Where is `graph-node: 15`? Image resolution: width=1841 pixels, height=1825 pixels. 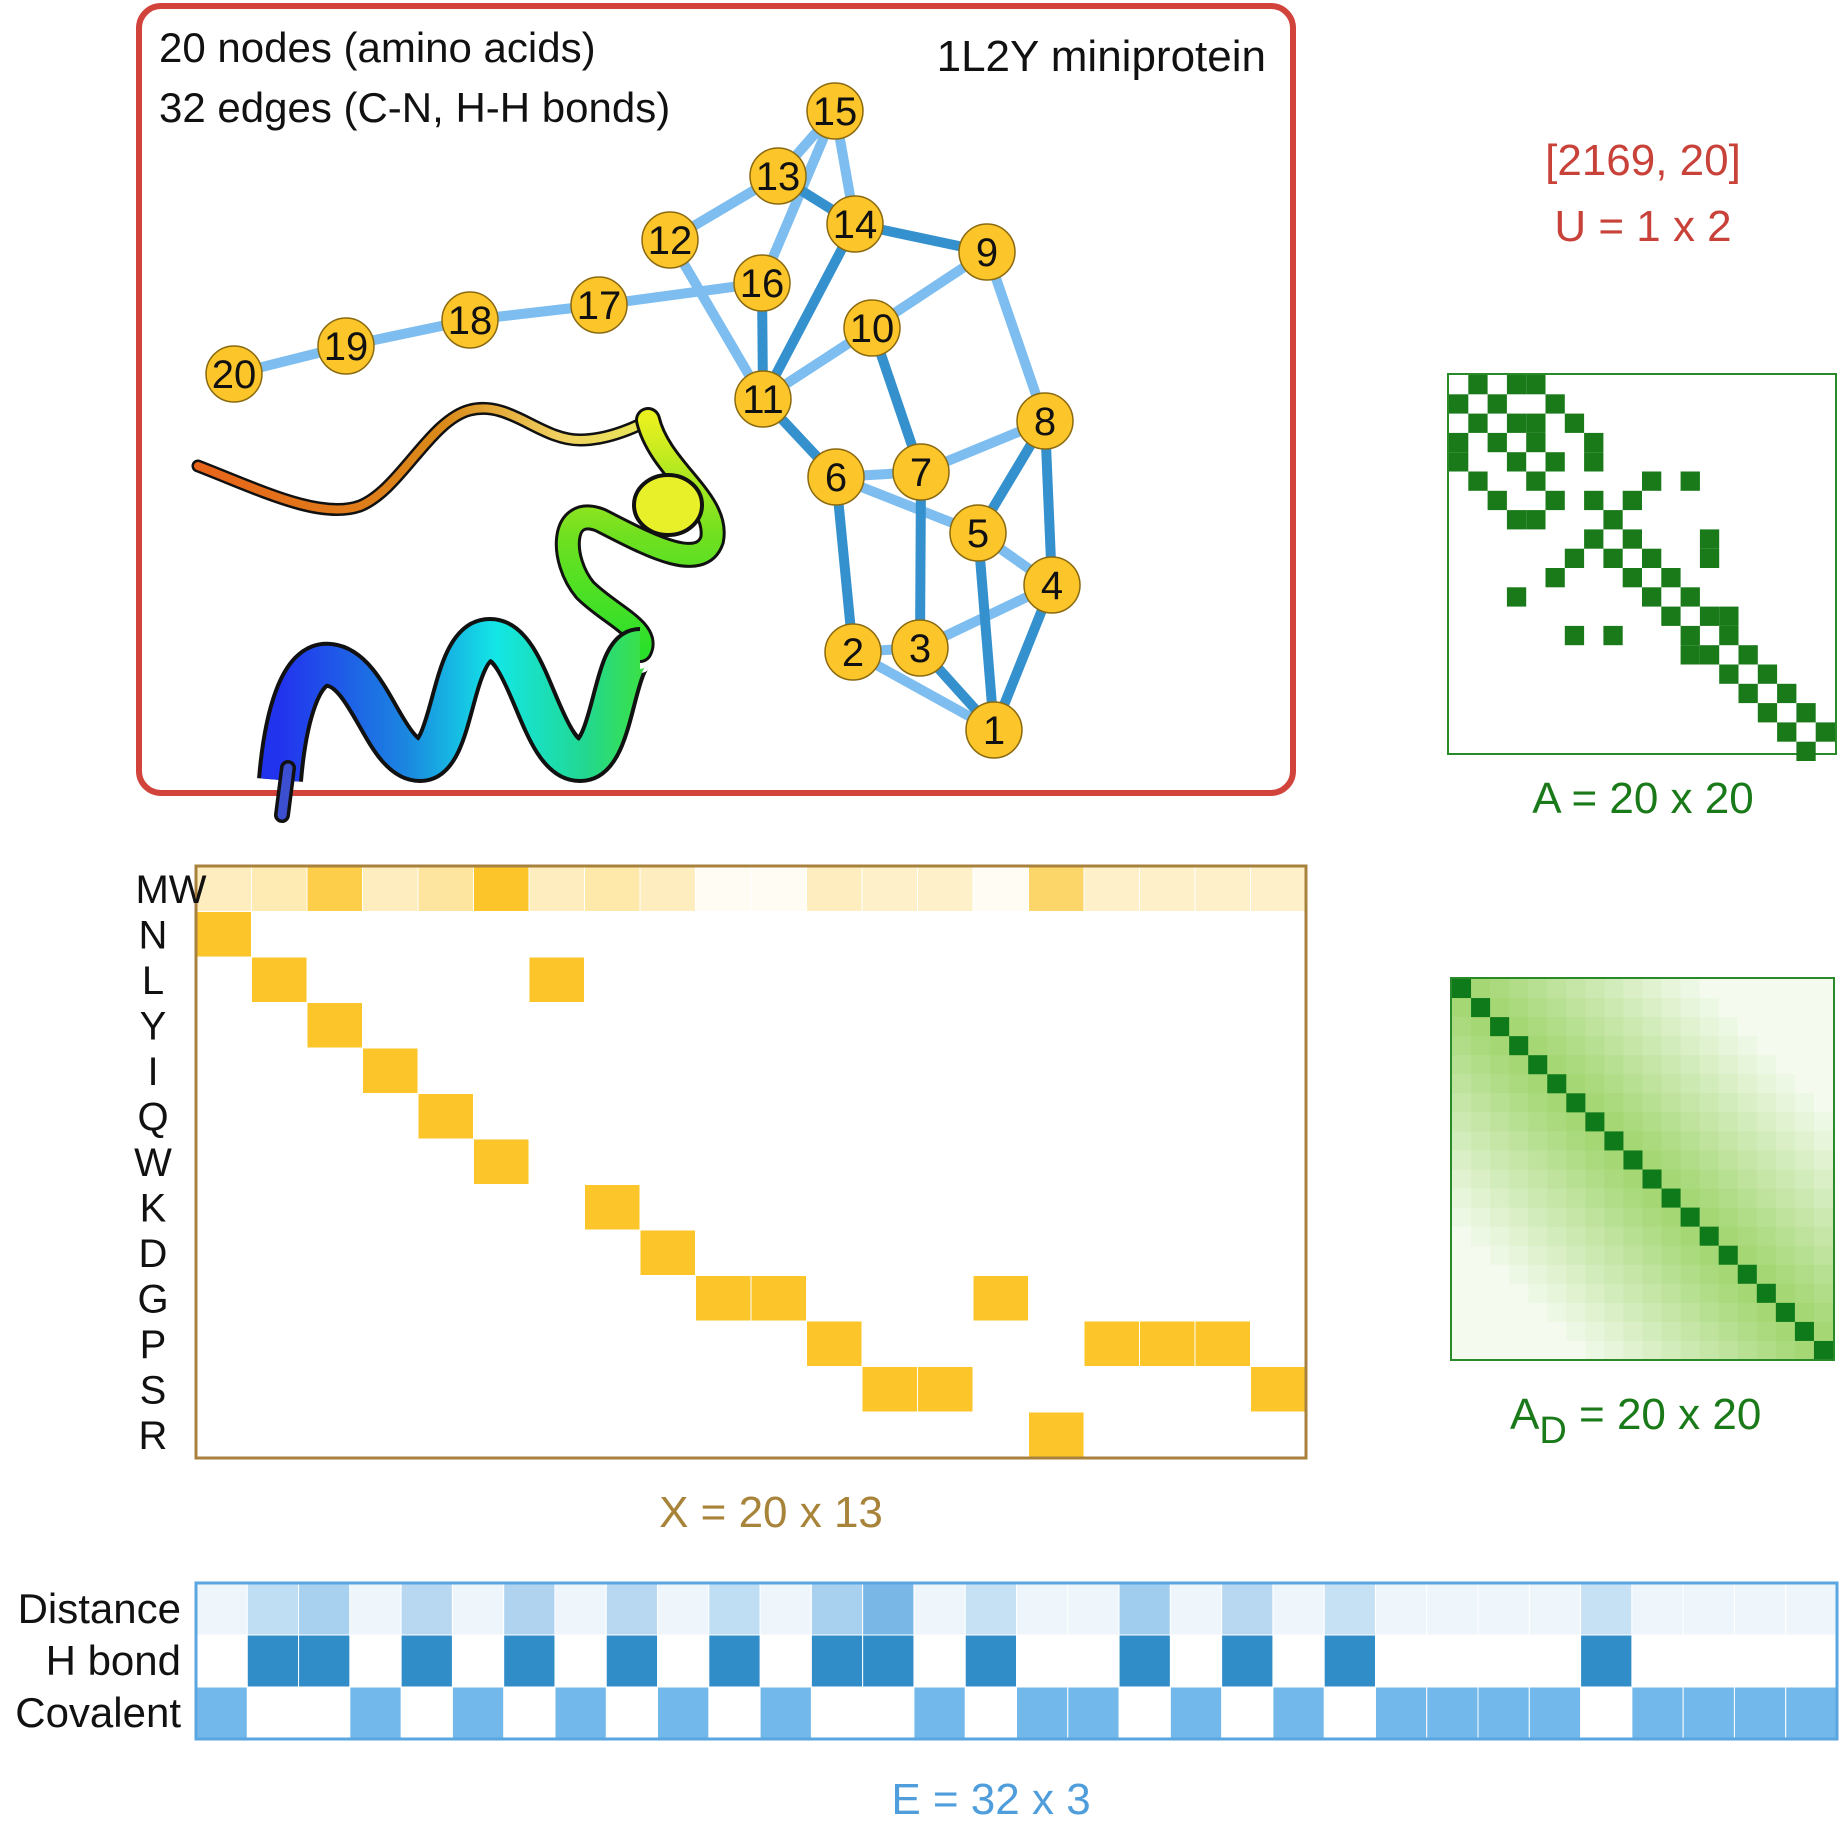 graph-node: 15 is located at coordinates (835, 111).